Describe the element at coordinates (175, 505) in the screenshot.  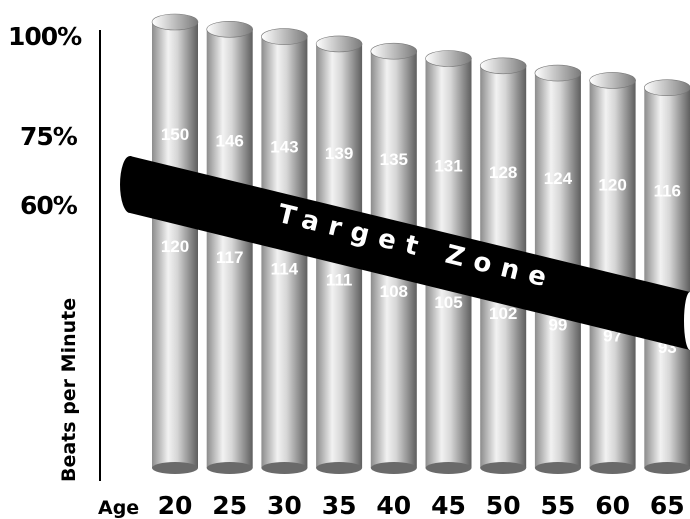
I see `x-tick-20: 20` at that location.